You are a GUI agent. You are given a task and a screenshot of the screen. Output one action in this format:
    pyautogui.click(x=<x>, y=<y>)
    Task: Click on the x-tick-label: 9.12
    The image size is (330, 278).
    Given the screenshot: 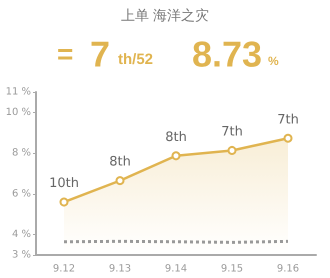 What is the action you would take?
    pyautogui.click(x=64, y=269)
    